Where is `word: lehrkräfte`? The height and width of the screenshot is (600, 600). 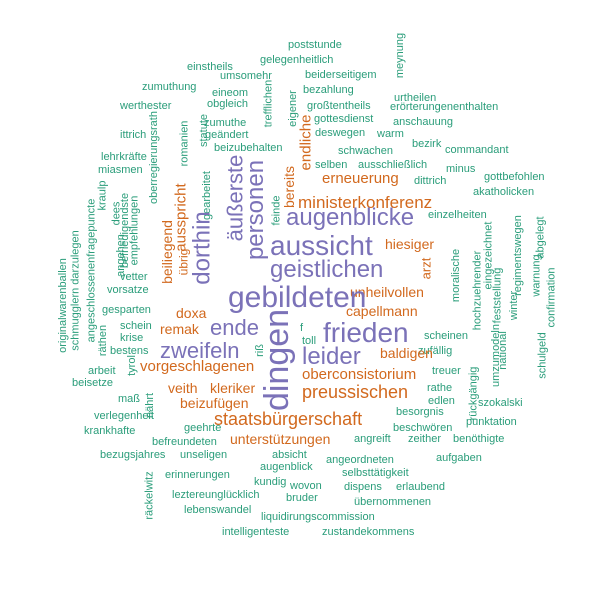
word: lehrkräfte is located at coordinates (124, 157).